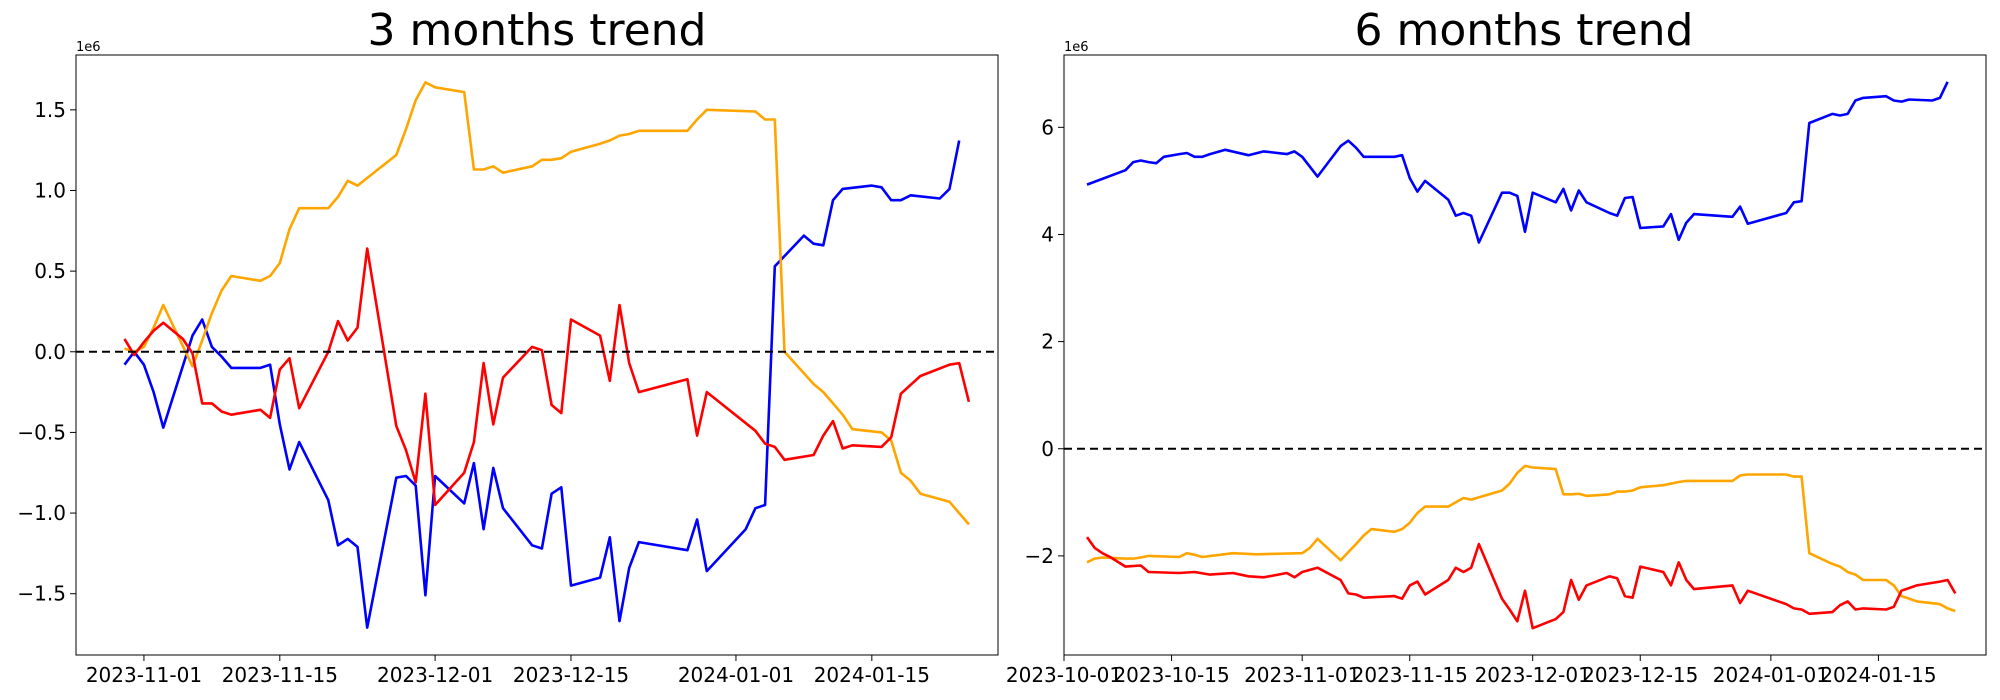 The width and height of the screenshot is (2000, 700). Describe the element at coordinates (1521, 583) in the screenshot. I see `series-line-red` at that location.